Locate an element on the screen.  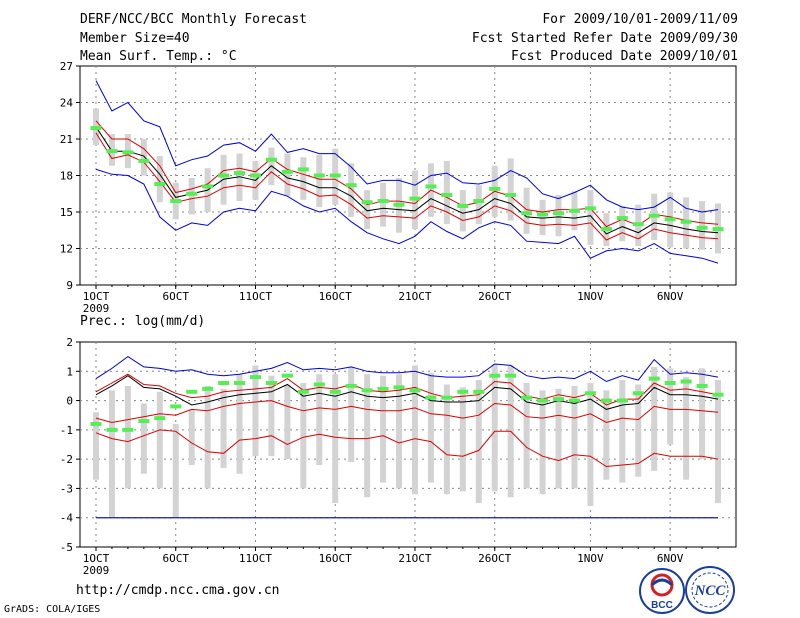
y-tick-label: 9 is located at coordinates (69, 285).